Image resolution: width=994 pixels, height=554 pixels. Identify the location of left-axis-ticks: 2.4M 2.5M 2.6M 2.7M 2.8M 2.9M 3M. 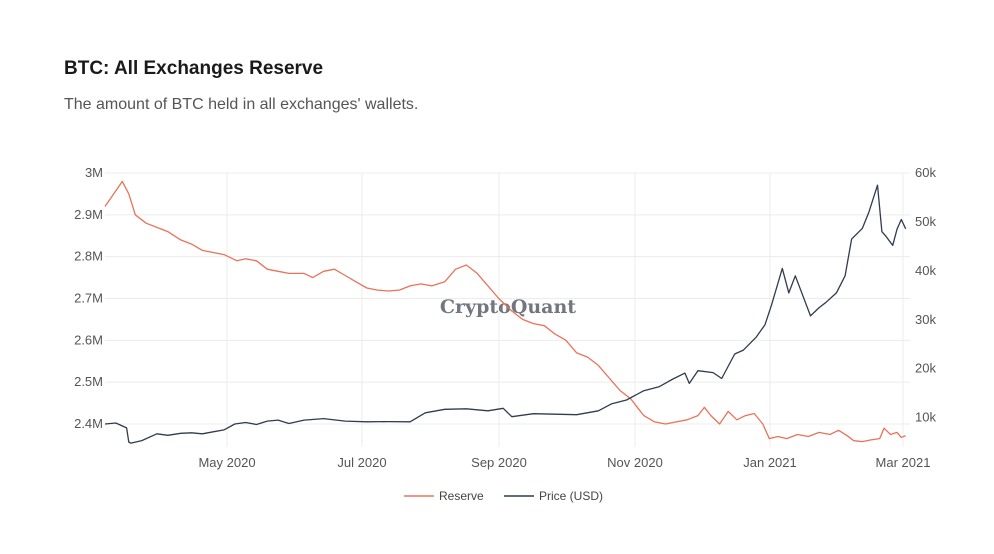
(88, 298).